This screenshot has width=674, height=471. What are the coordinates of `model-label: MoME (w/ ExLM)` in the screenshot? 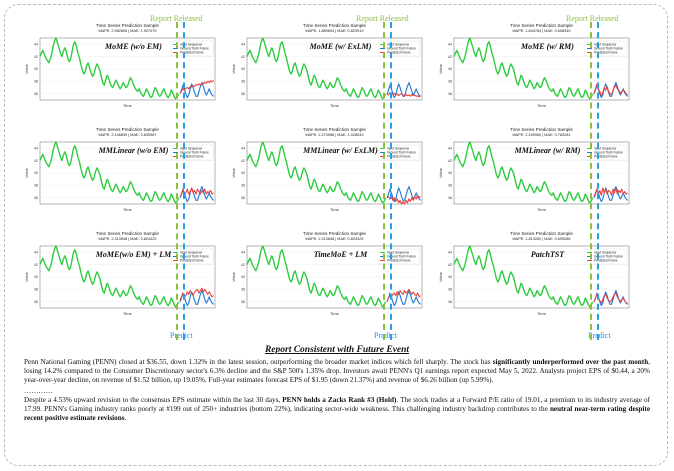 It's located at (340, 46).